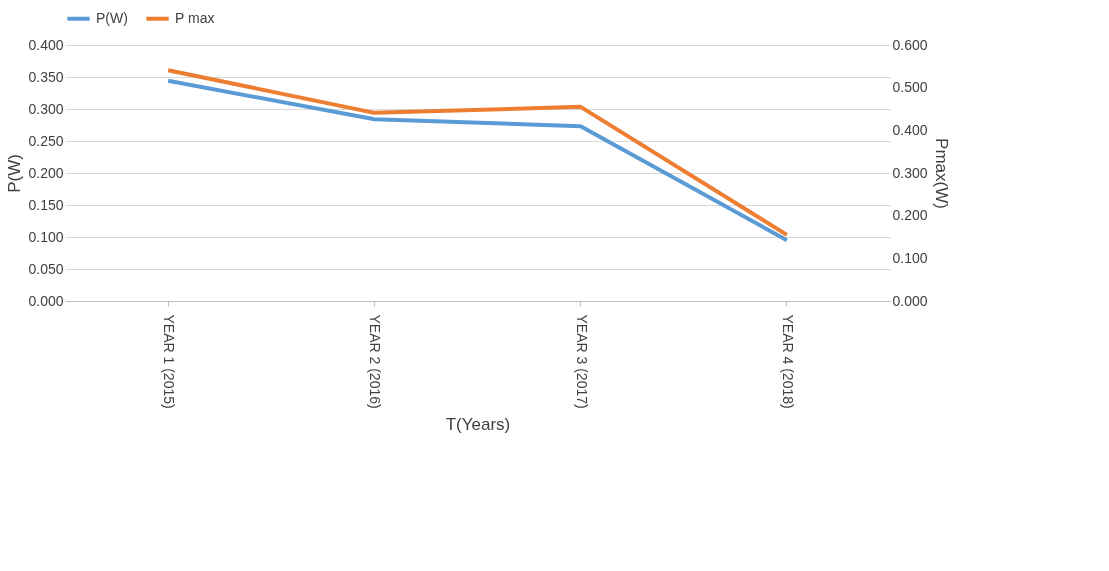  I want to click on y2-tick-label: 0.200, so click(910, 215).